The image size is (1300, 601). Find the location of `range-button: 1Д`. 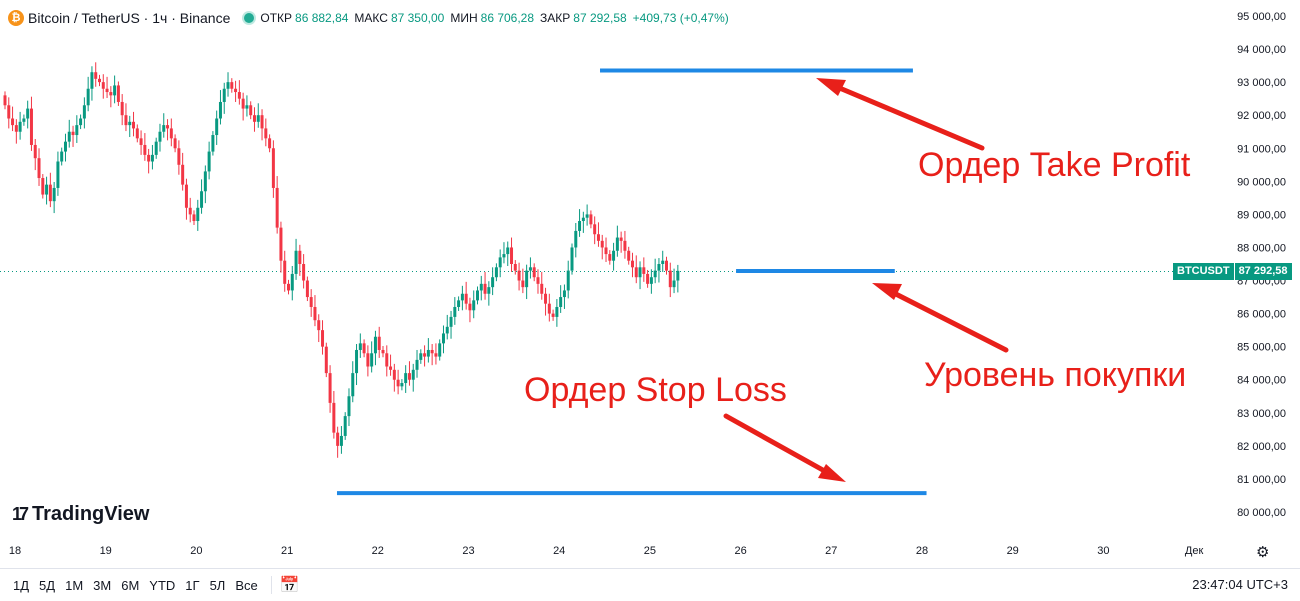

range-button: 1Д is located at coordinates (21, 585).